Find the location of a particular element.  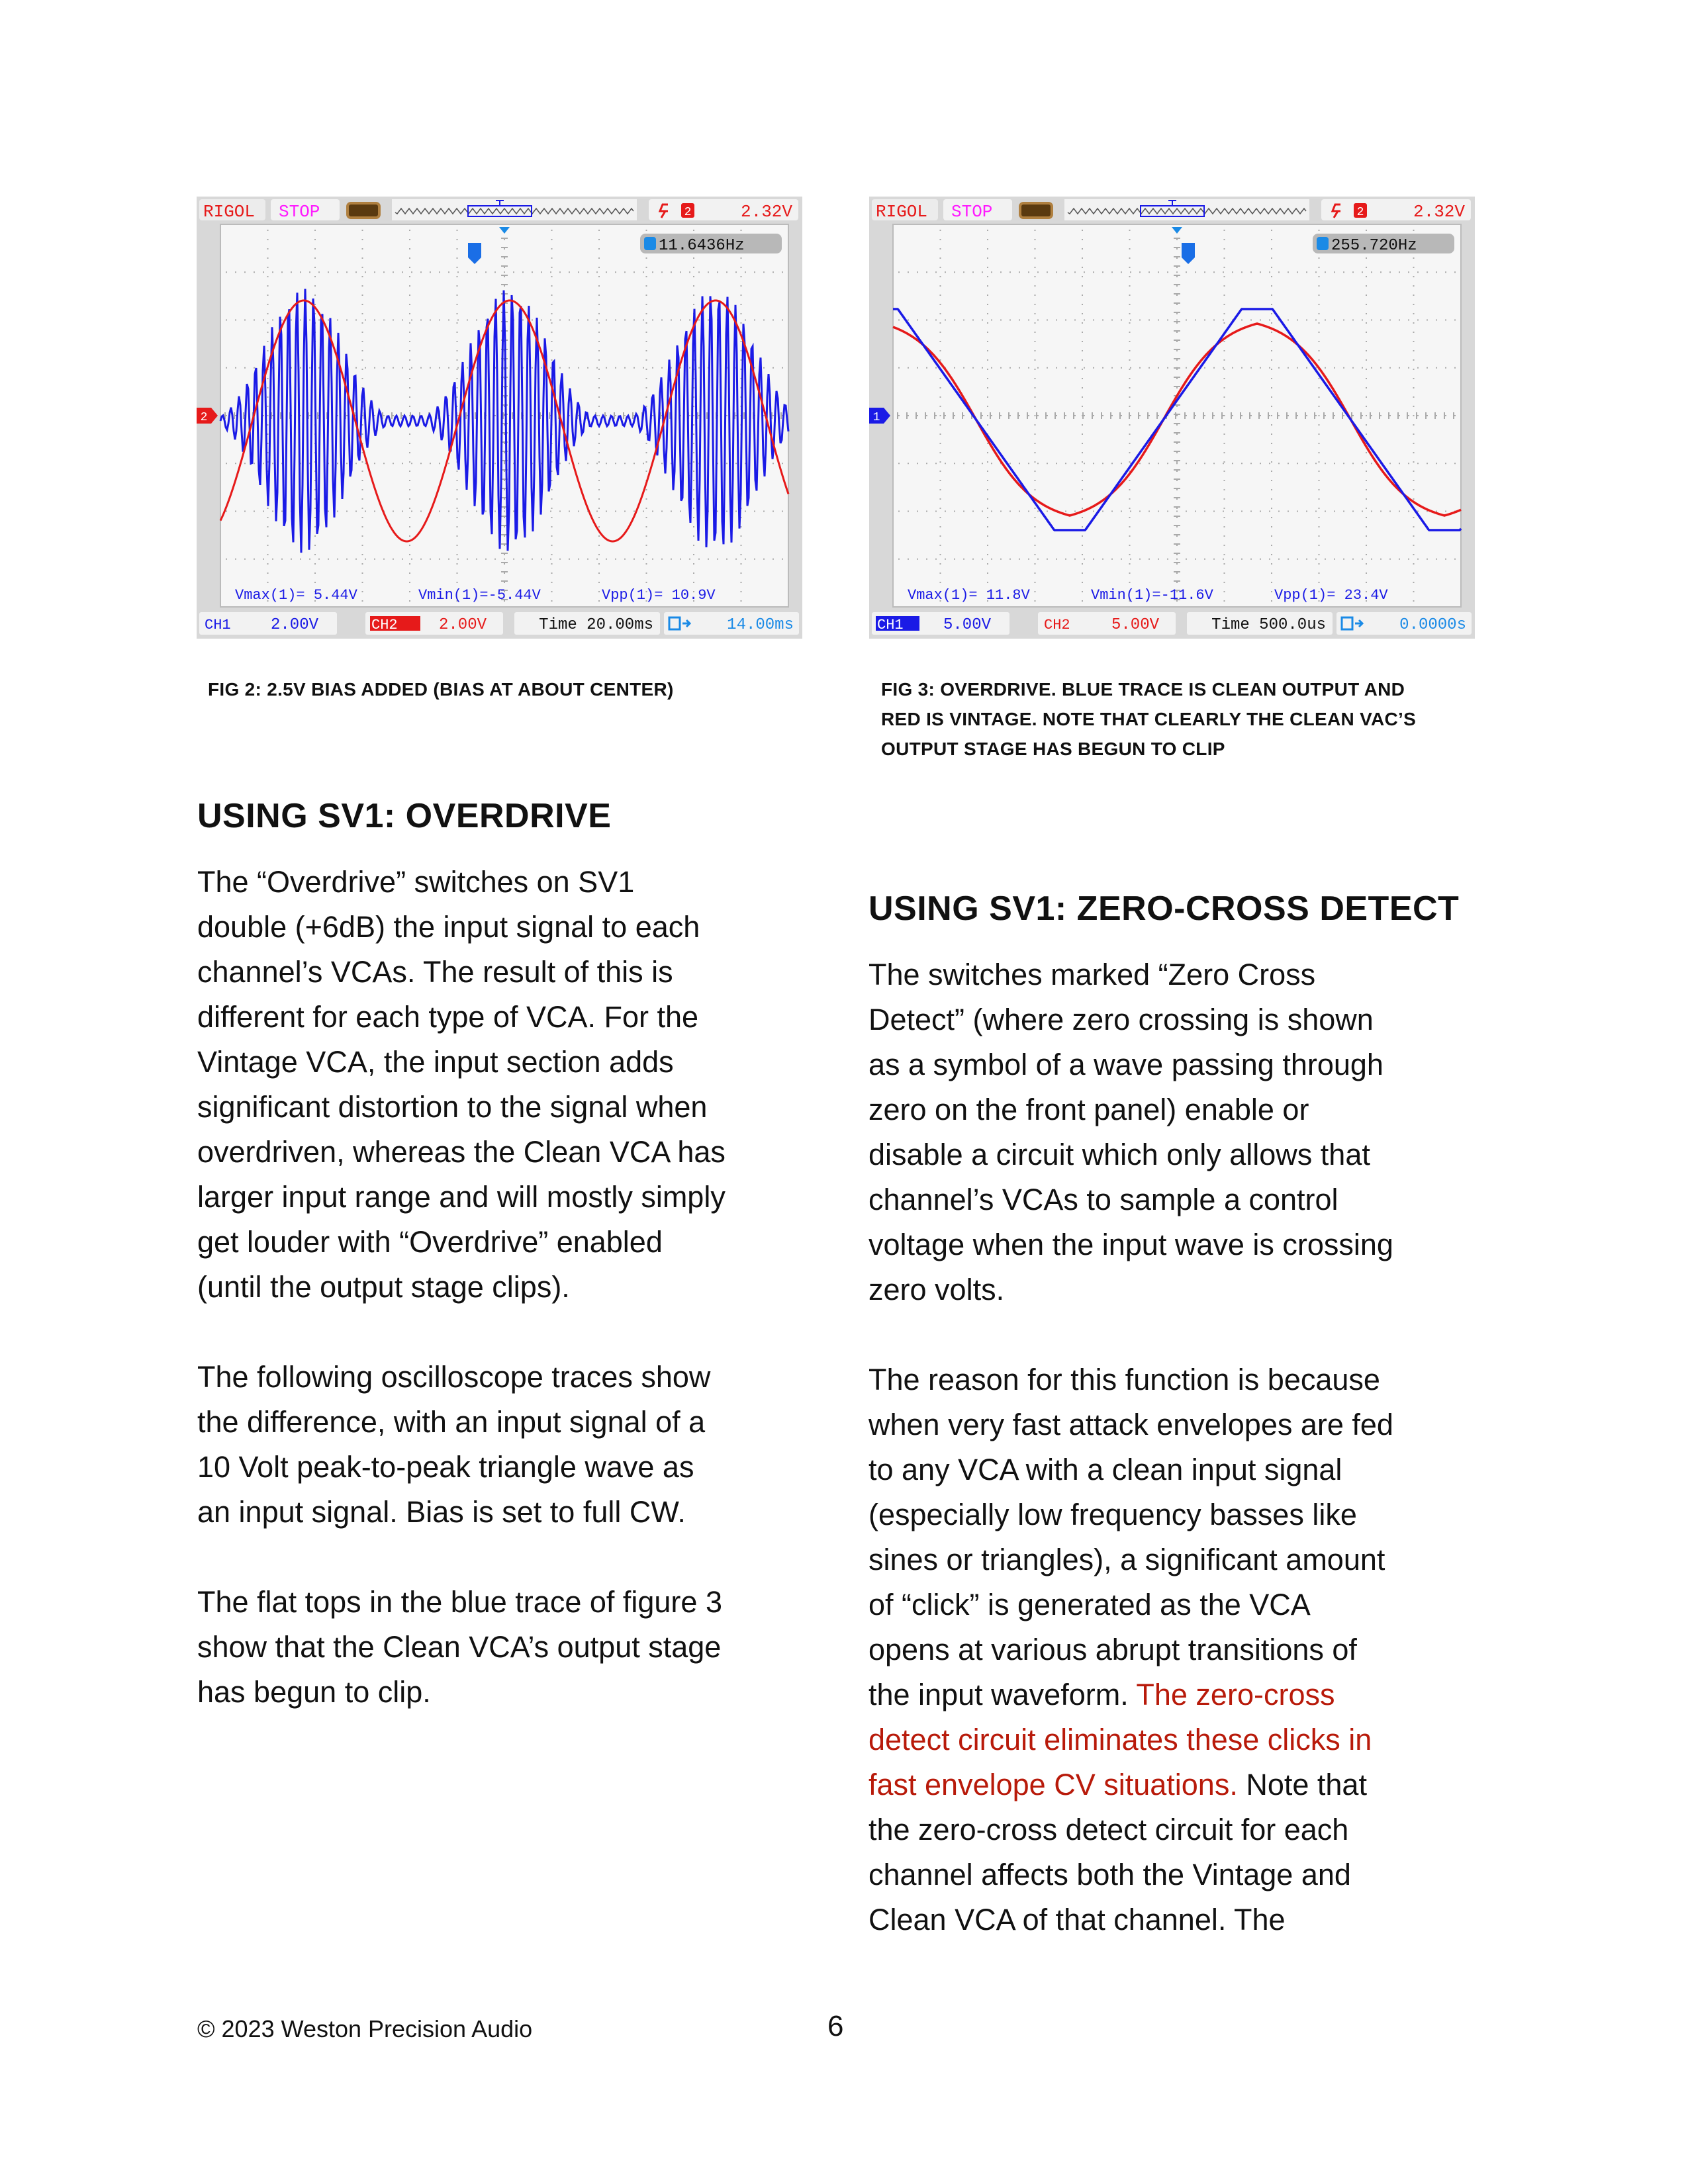

text-line: The switches marked “Zero Cross is located at coordinates (1130, 974).